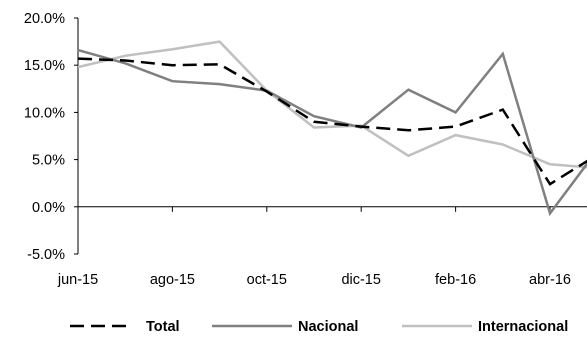 The width and height of the screenshot is (587, 343). What do you see at coordinates (163, 327) in the screenshot?
I see `legend-label-total: Total` at bounding box center [163, 327].